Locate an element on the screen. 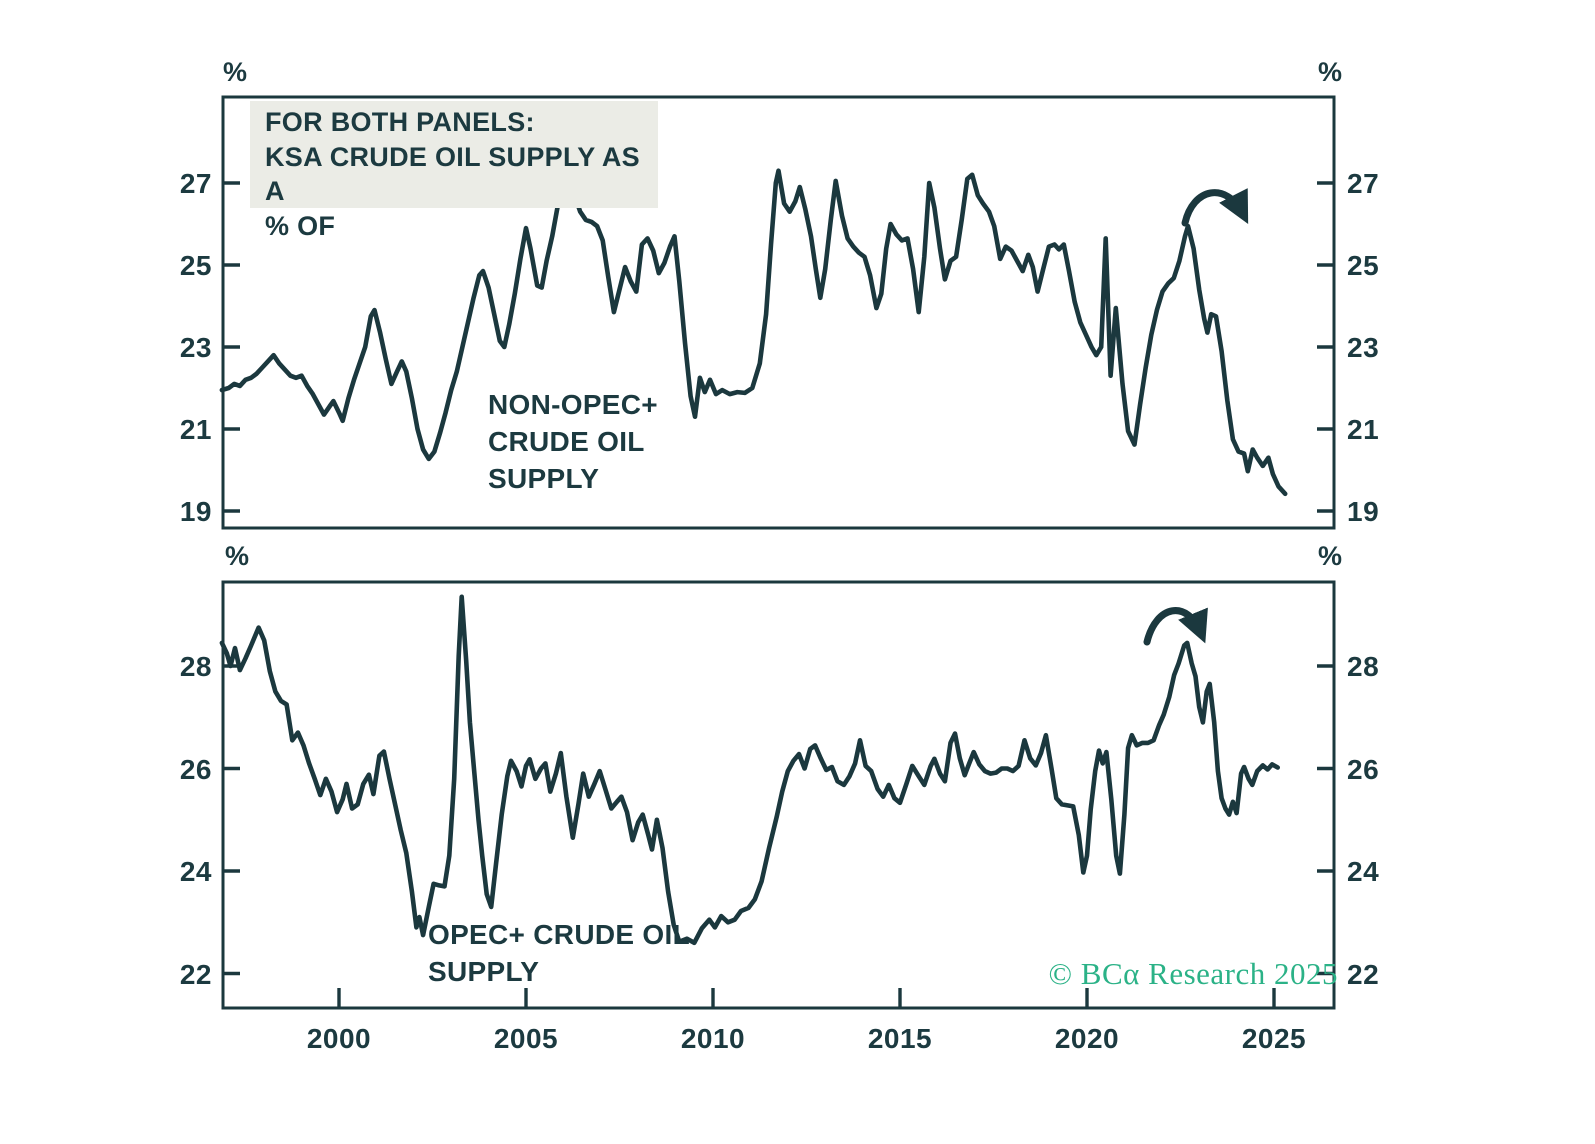 Image resolution: width=1595 pixels, height=1144 pixels. series-label-non-opec: NON-OPEC+ CRUDE OIL SUPPLY is located at coordinates (573, 441).